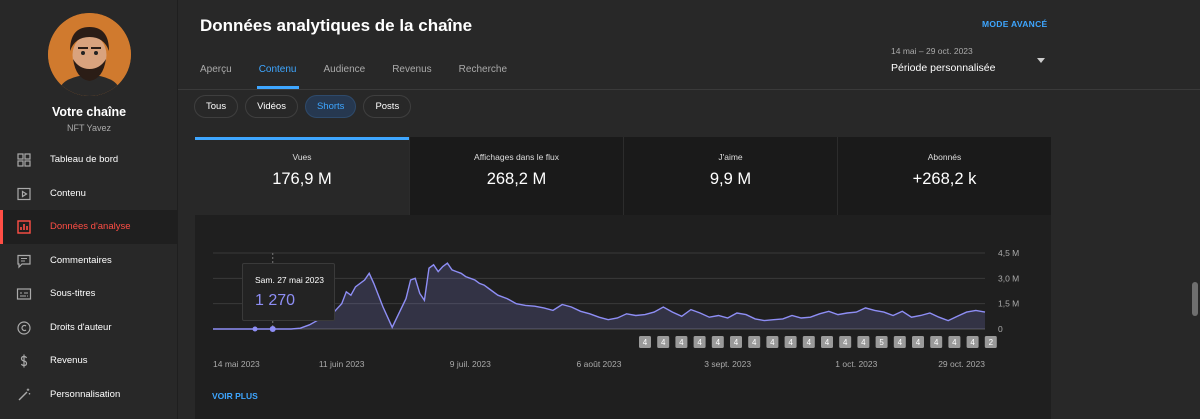 The width and height of the screenshot is (1200, 419). Describe the element at coordinates (330, 106) in the screenshot. I see `chip-shorts: Shorts` at that location.